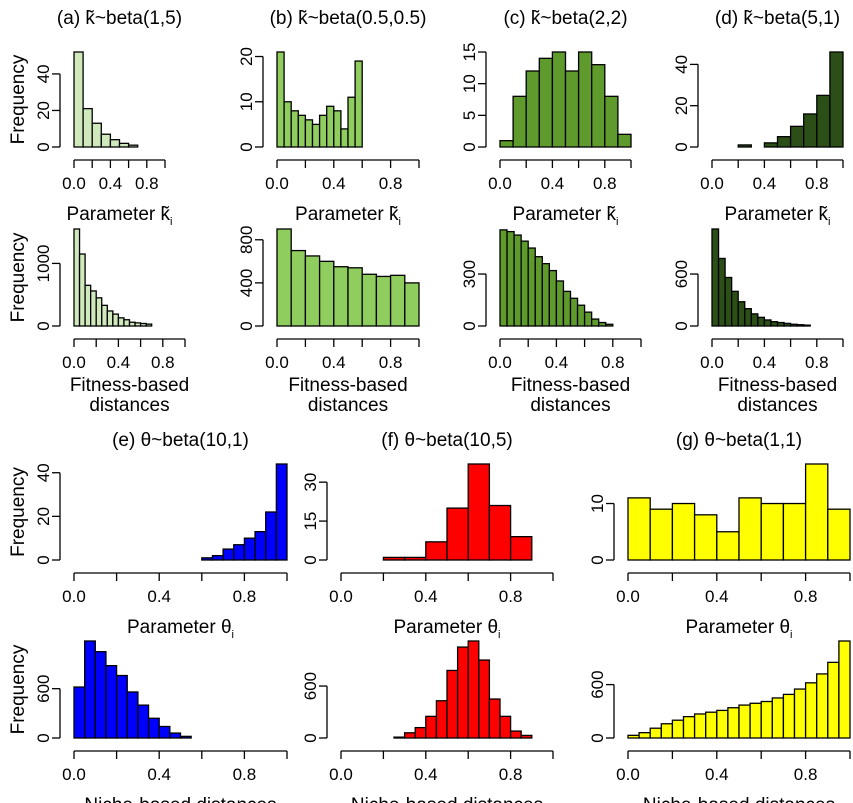 The height and width of the screenshot is (803, 853). Describe the element at coordinates (180, 440) in the screenshot. I see `panel-title: (e) θ~beta(10,1)` at that location.